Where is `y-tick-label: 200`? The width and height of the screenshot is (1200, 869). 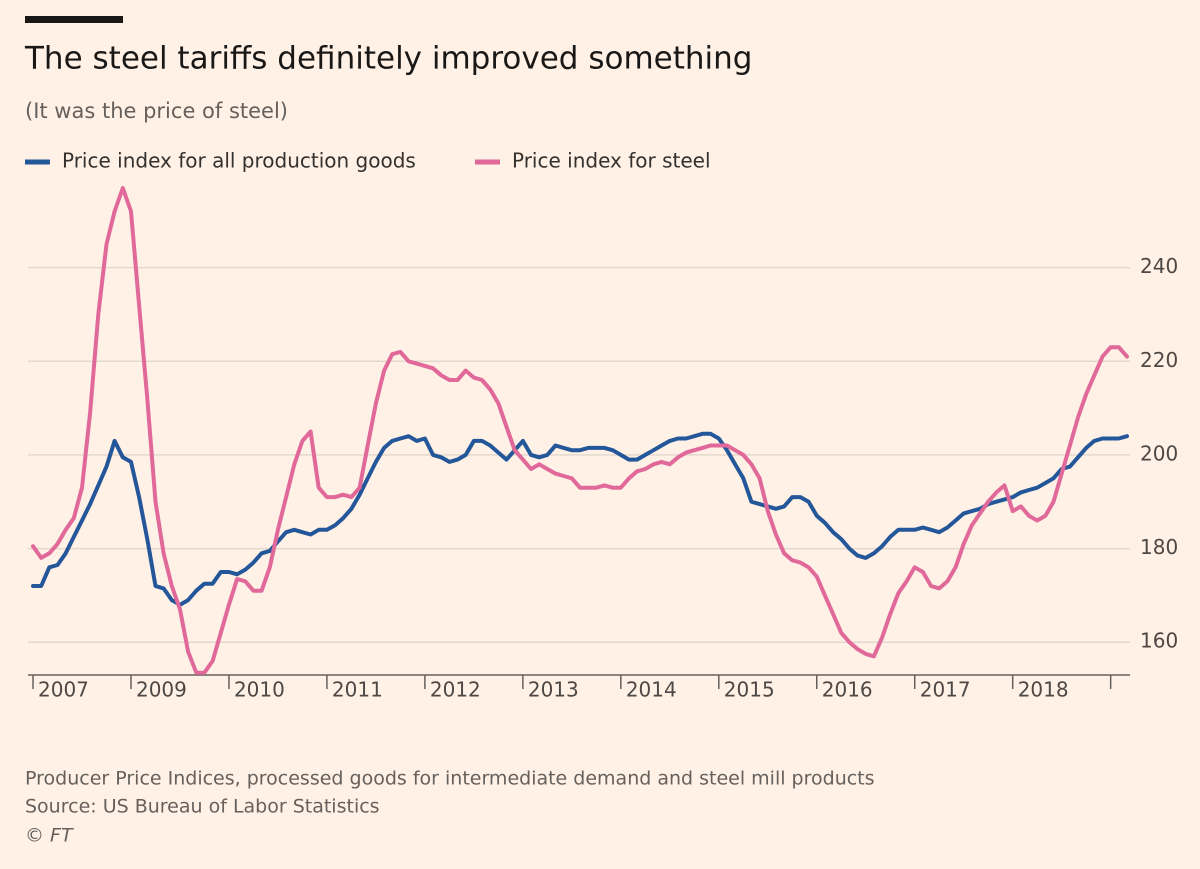 y-tick-label: 200 is located at coordinates (1159, 453).